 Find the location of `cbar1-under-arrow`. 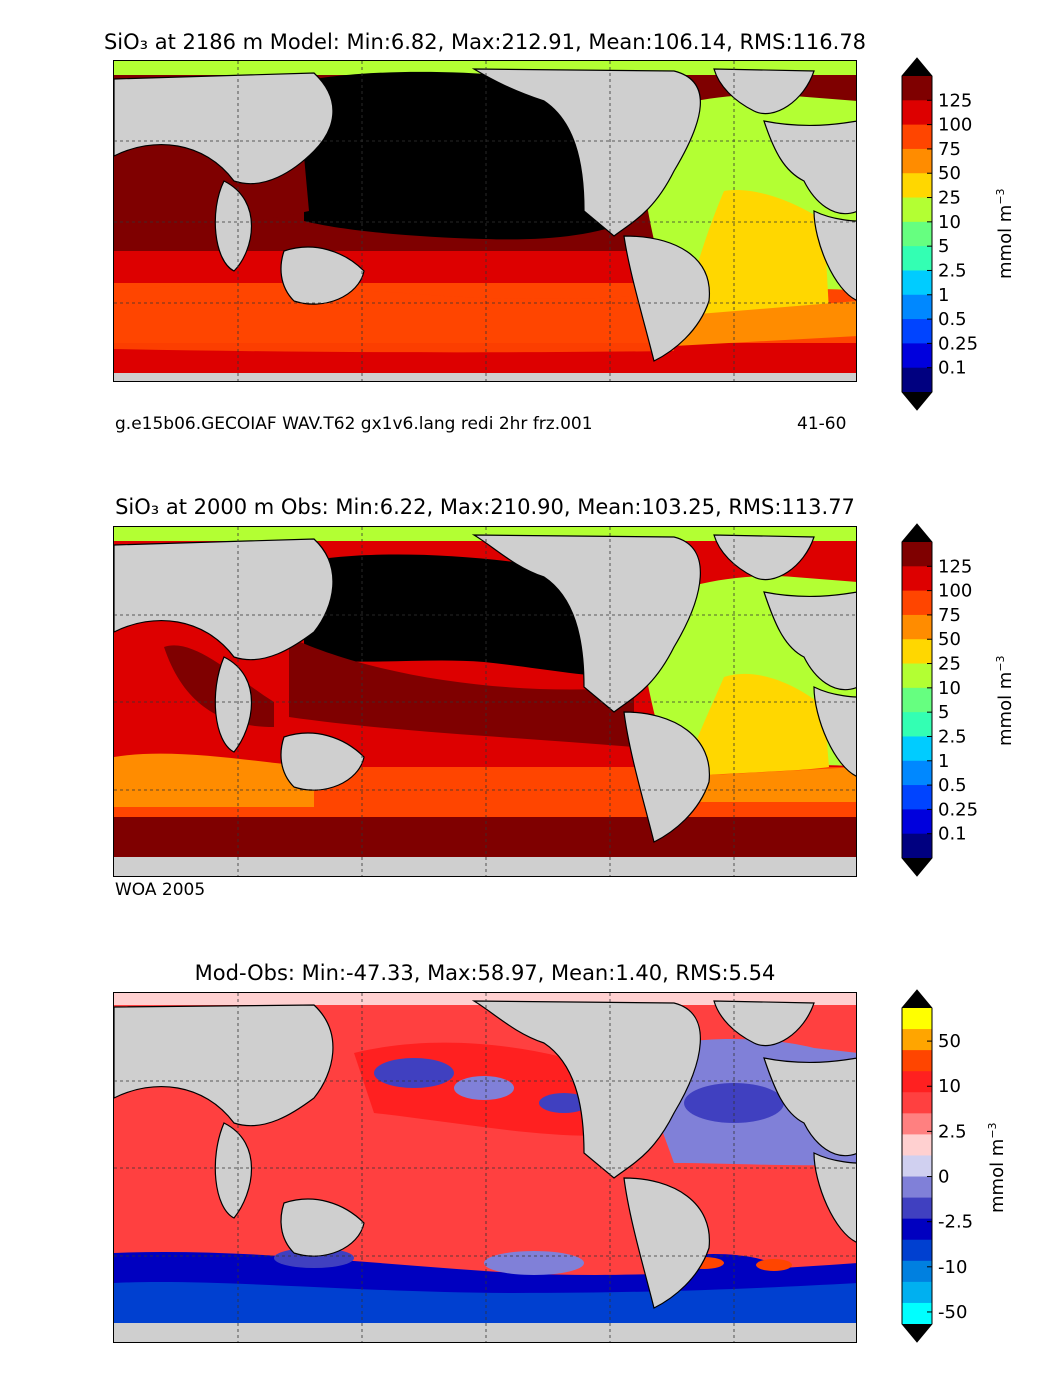

cbar1-under-arrow is located at coordinates (917, 401).